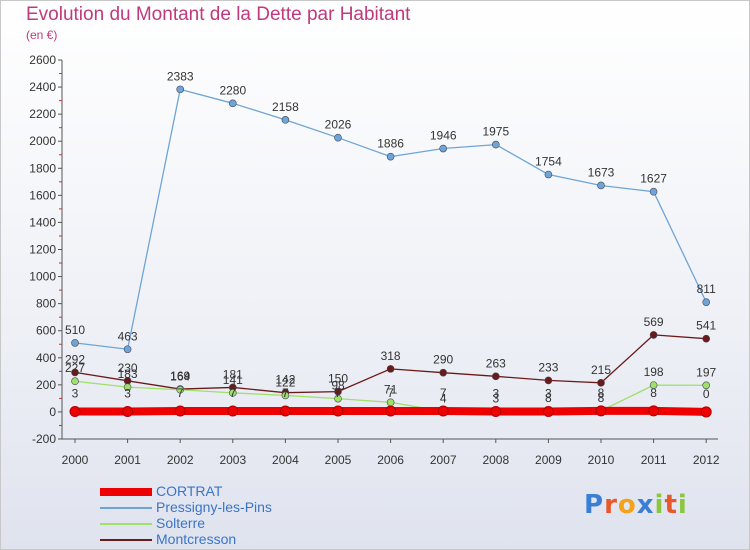 The height and width of the screenshot is (550, 750). Describe the element at coordinates (706, 326) in the screenshot. I see `data-label: 541` at that location.